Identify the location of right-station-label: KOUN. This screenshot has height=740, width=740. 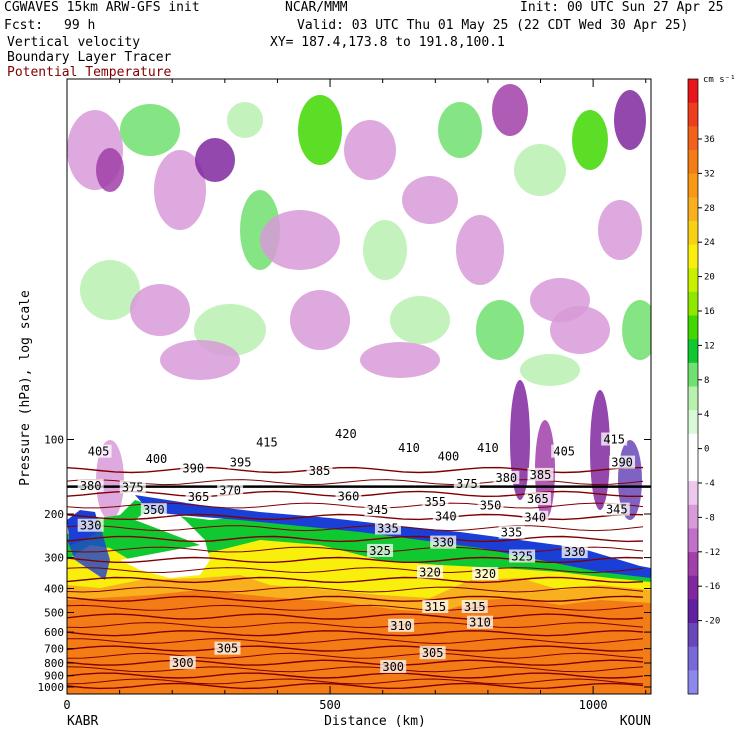
(635, 721).